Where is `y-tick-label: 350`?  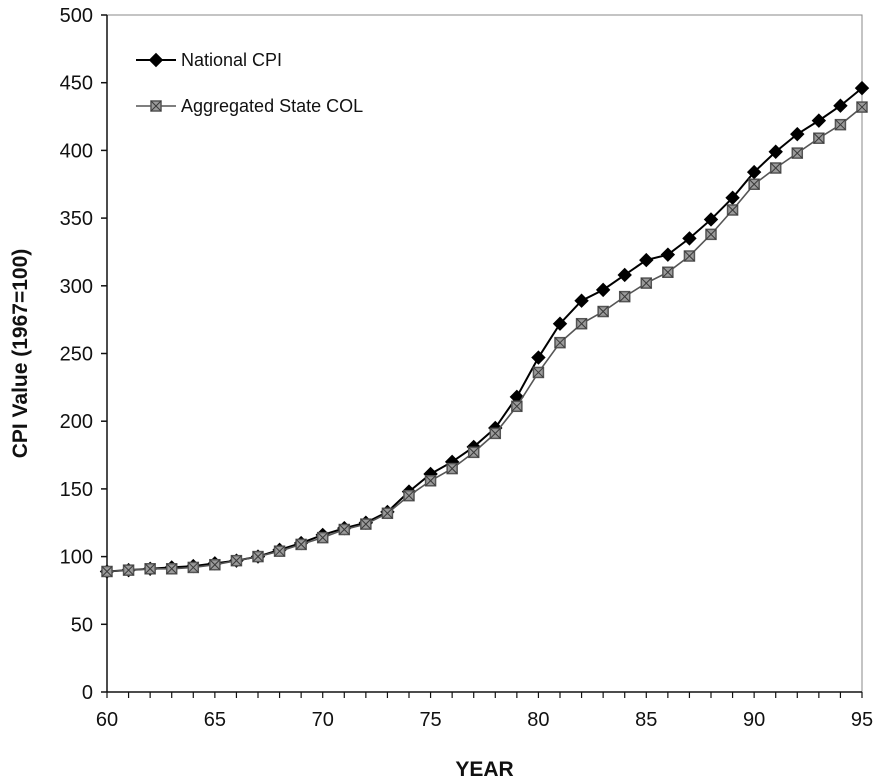
y-tick-label: 350 is located at coordinates (76, 219).